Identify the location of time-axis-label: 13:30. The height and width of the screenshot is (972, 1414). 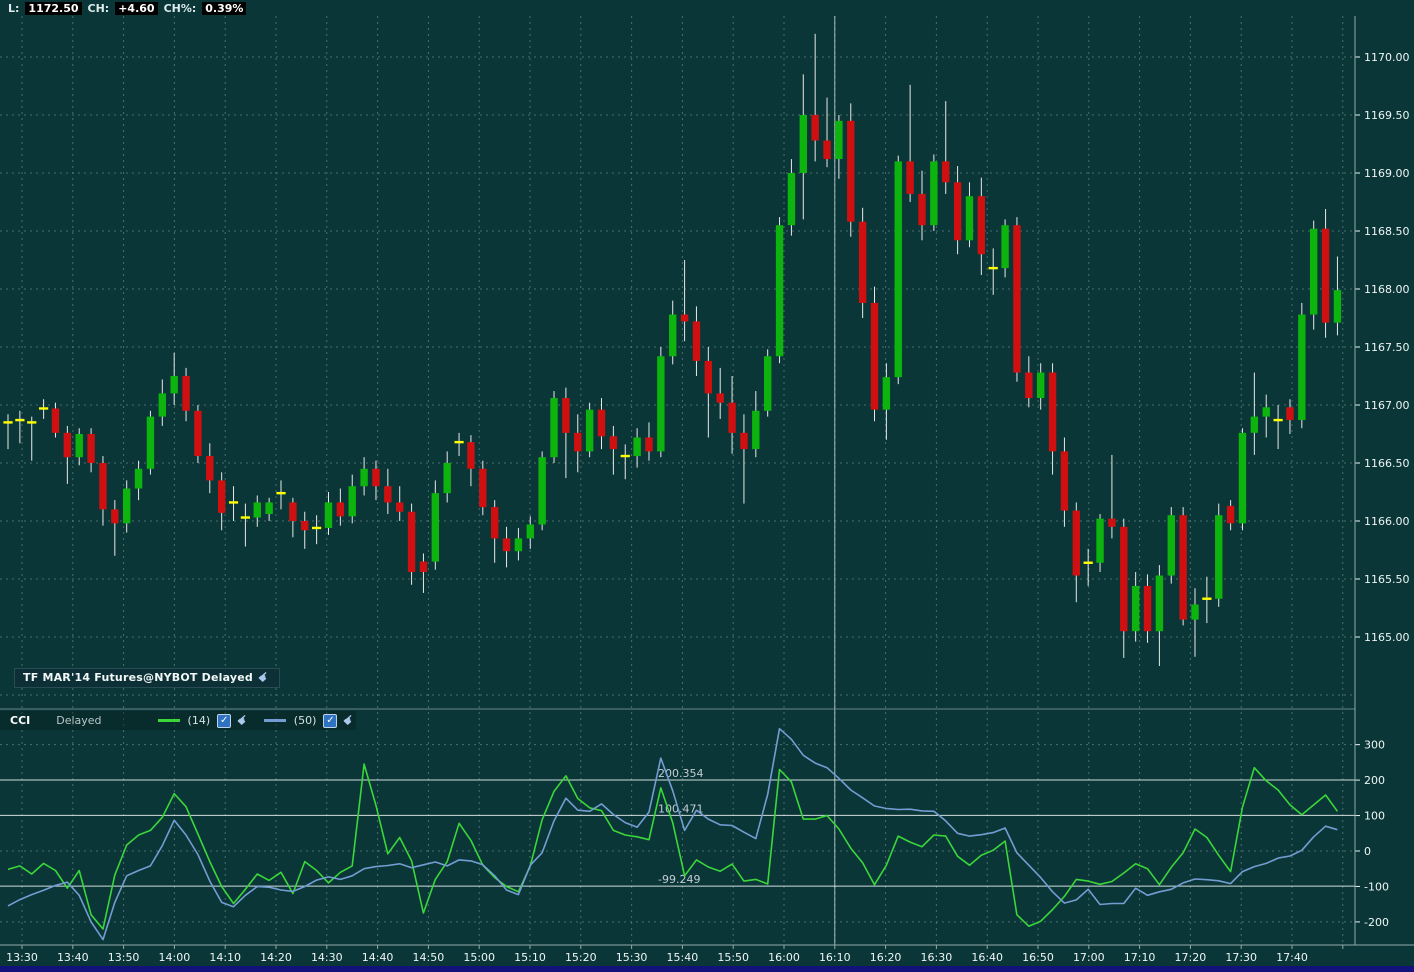
(22, 957).